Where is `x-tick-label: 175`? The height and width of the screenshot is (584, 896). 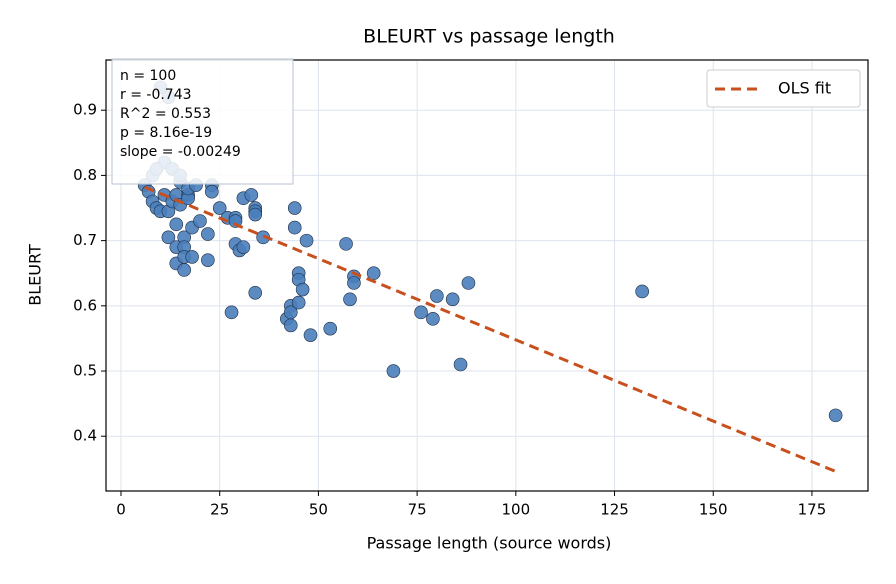 x-tick-label: 175 is located at coordinates (812, 510).